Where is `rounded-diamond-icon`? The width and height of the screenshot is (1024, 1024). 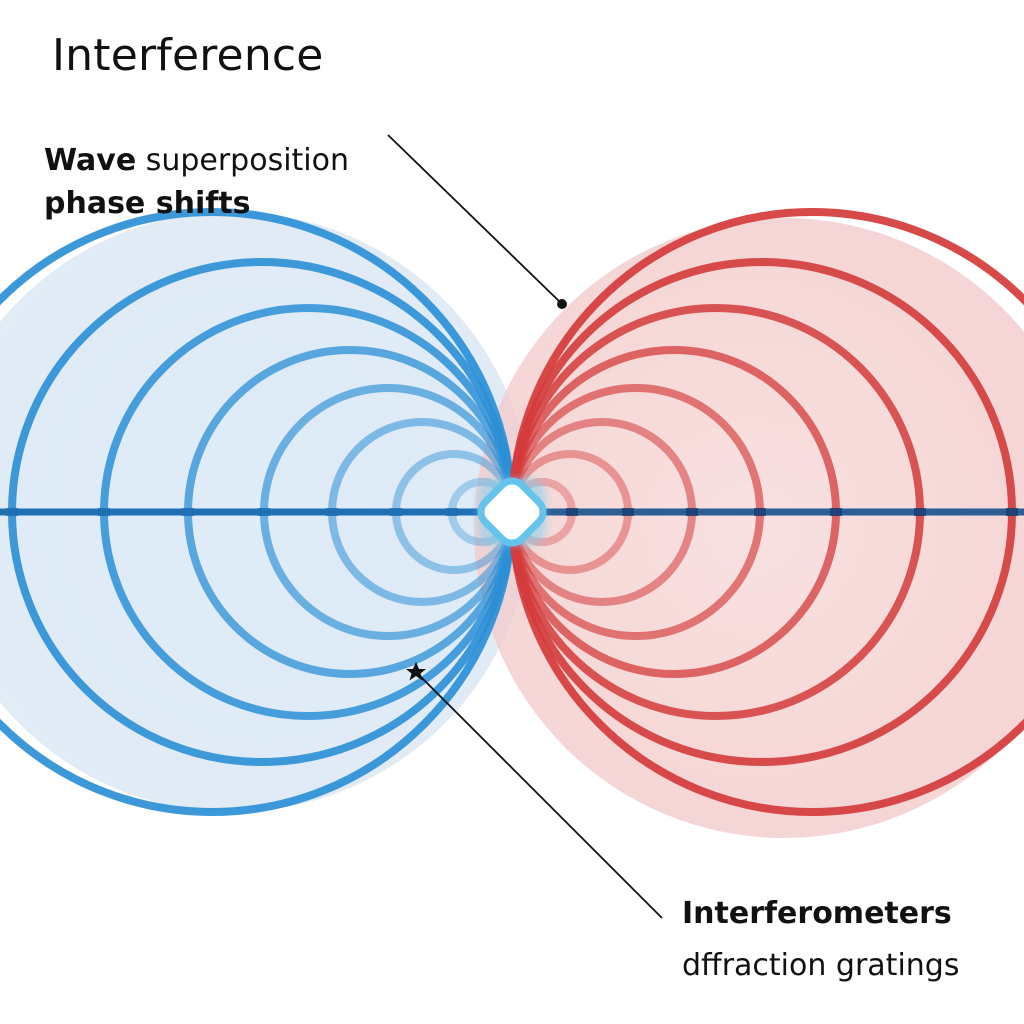 rounded-diamond-icon is located at coordinates (512, 512).